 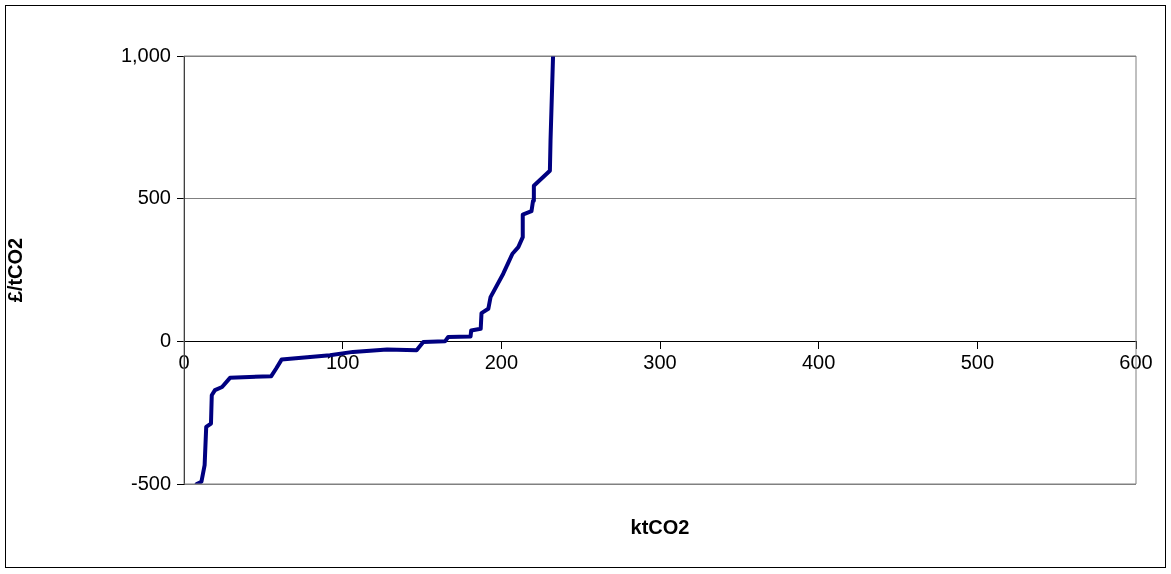 I want to click on y-tick-label: 0, so click(x=165, y=339).